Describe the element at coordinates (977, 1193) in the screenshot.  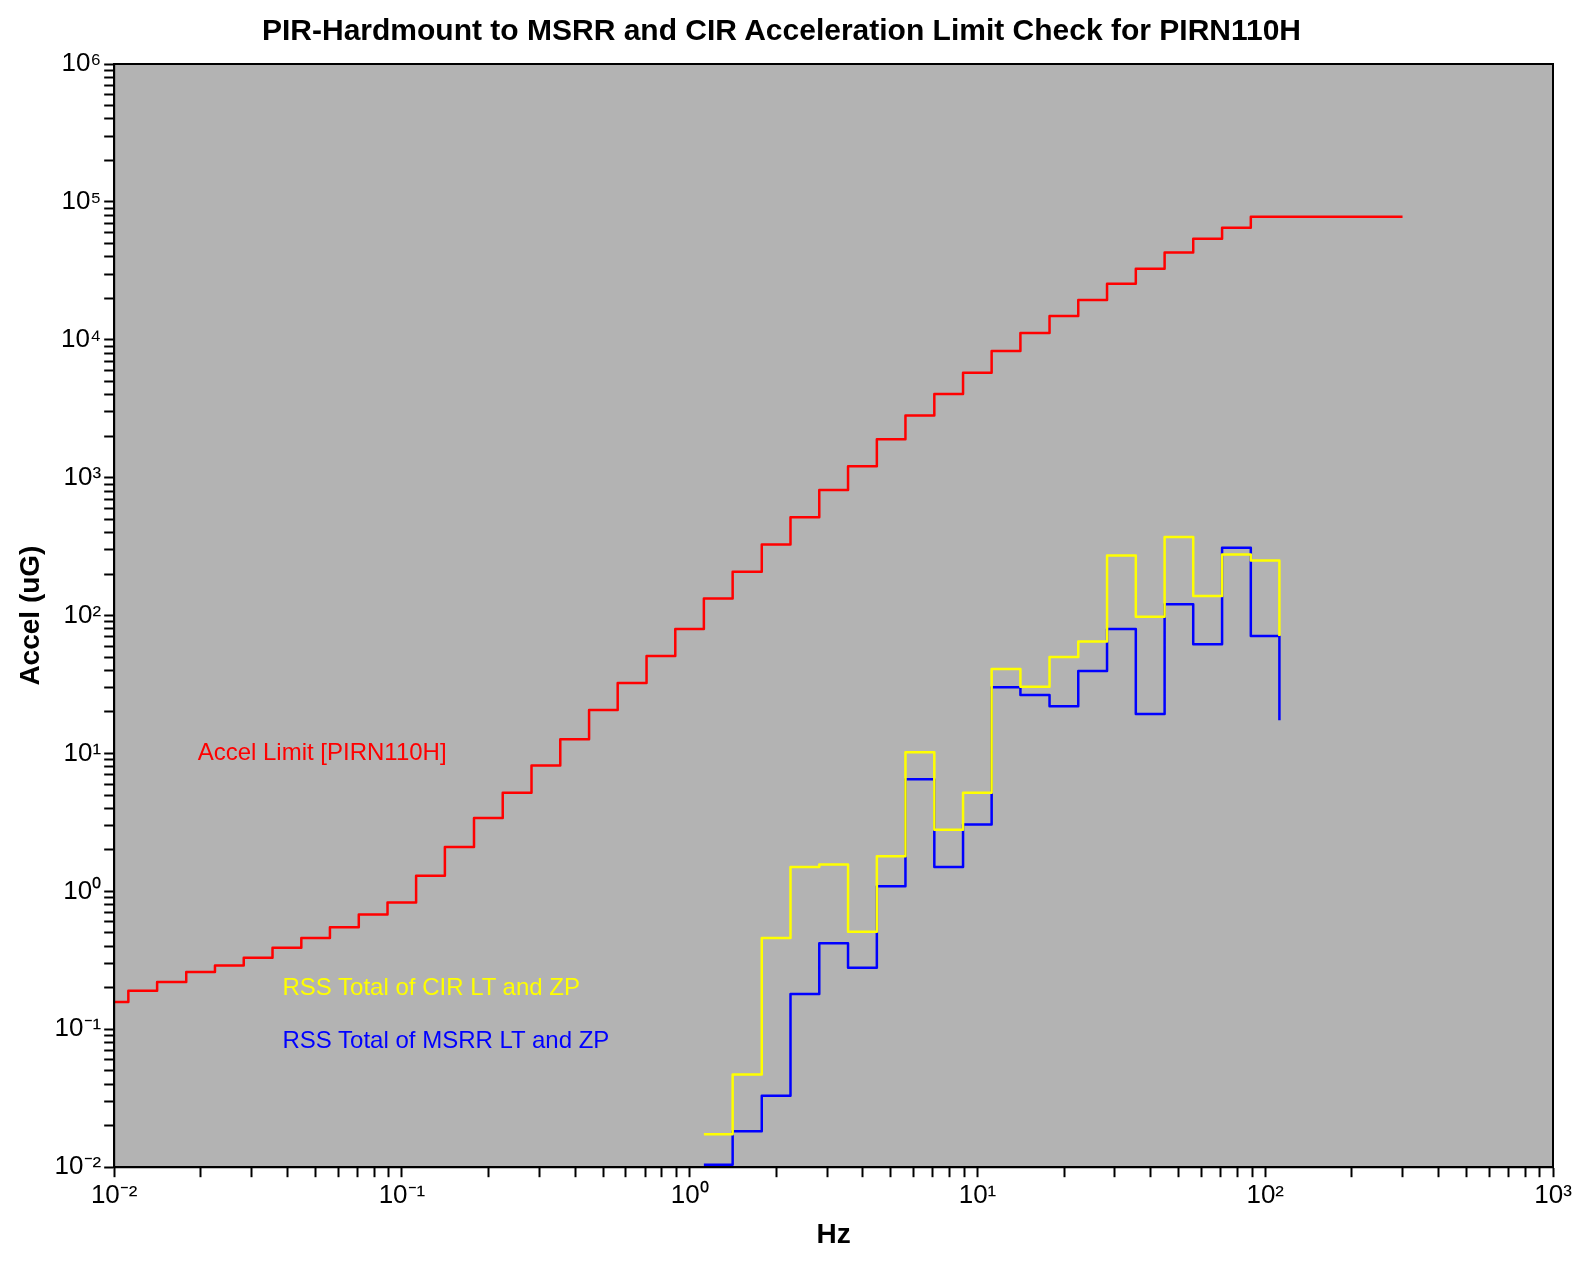
I see `x-tick-label: 10¹` at that location.